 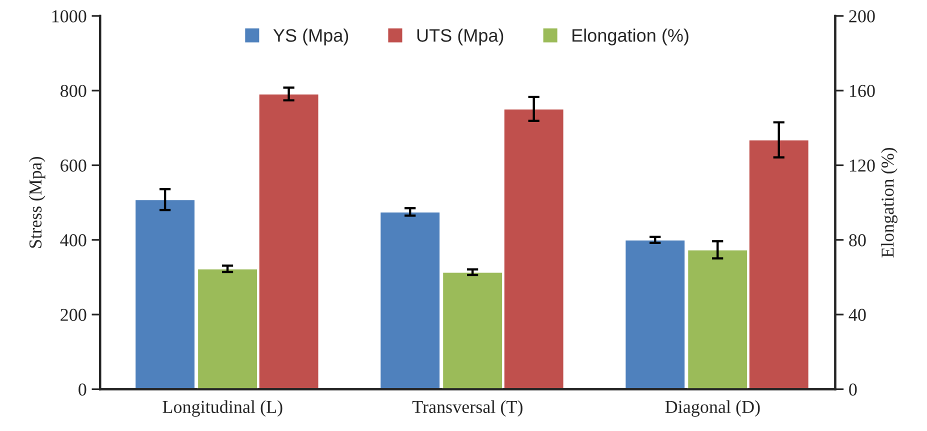 What do you see at coordinates (310, 37) in the screenshot?
I see `legend-label: YS (Mpa)` at bounding box center [310, 37].